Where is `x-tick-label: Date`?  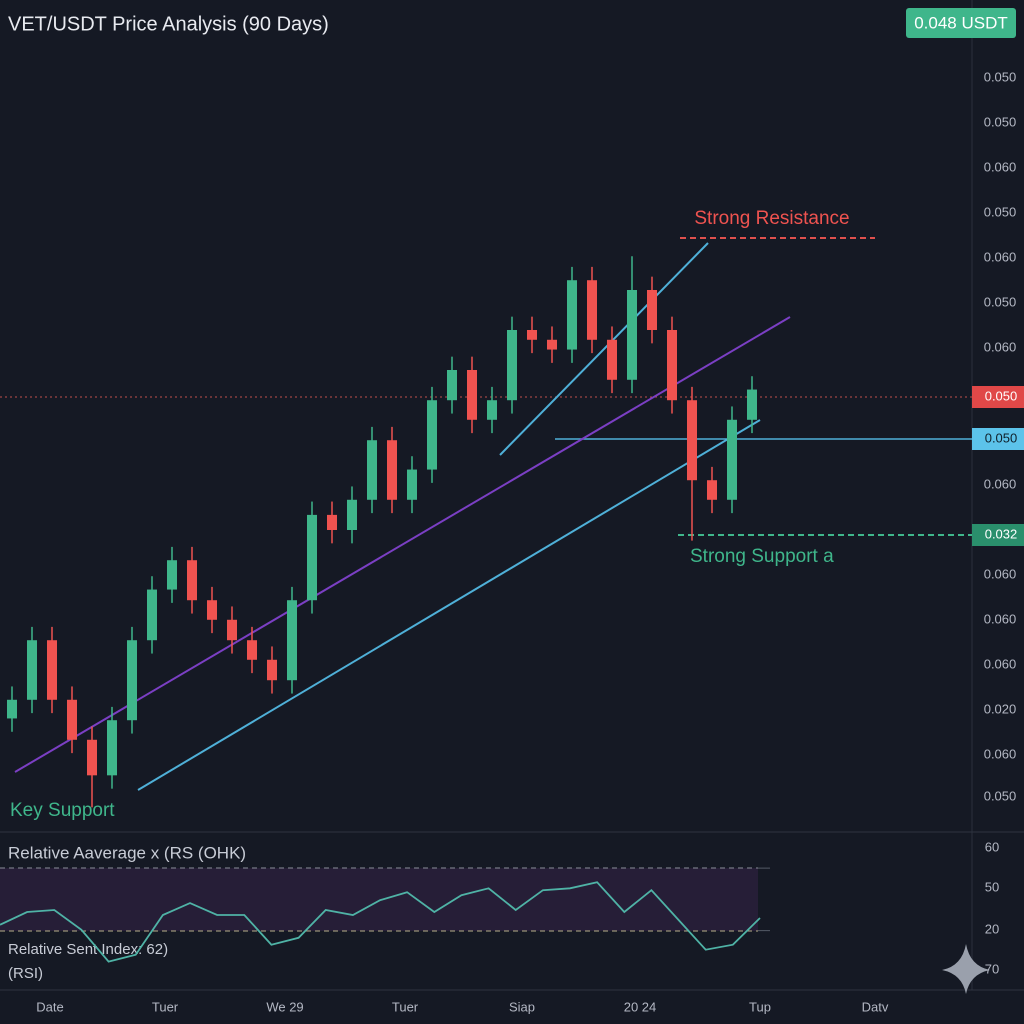 x-tick-label: Date is located at coordinates (49, 1006).